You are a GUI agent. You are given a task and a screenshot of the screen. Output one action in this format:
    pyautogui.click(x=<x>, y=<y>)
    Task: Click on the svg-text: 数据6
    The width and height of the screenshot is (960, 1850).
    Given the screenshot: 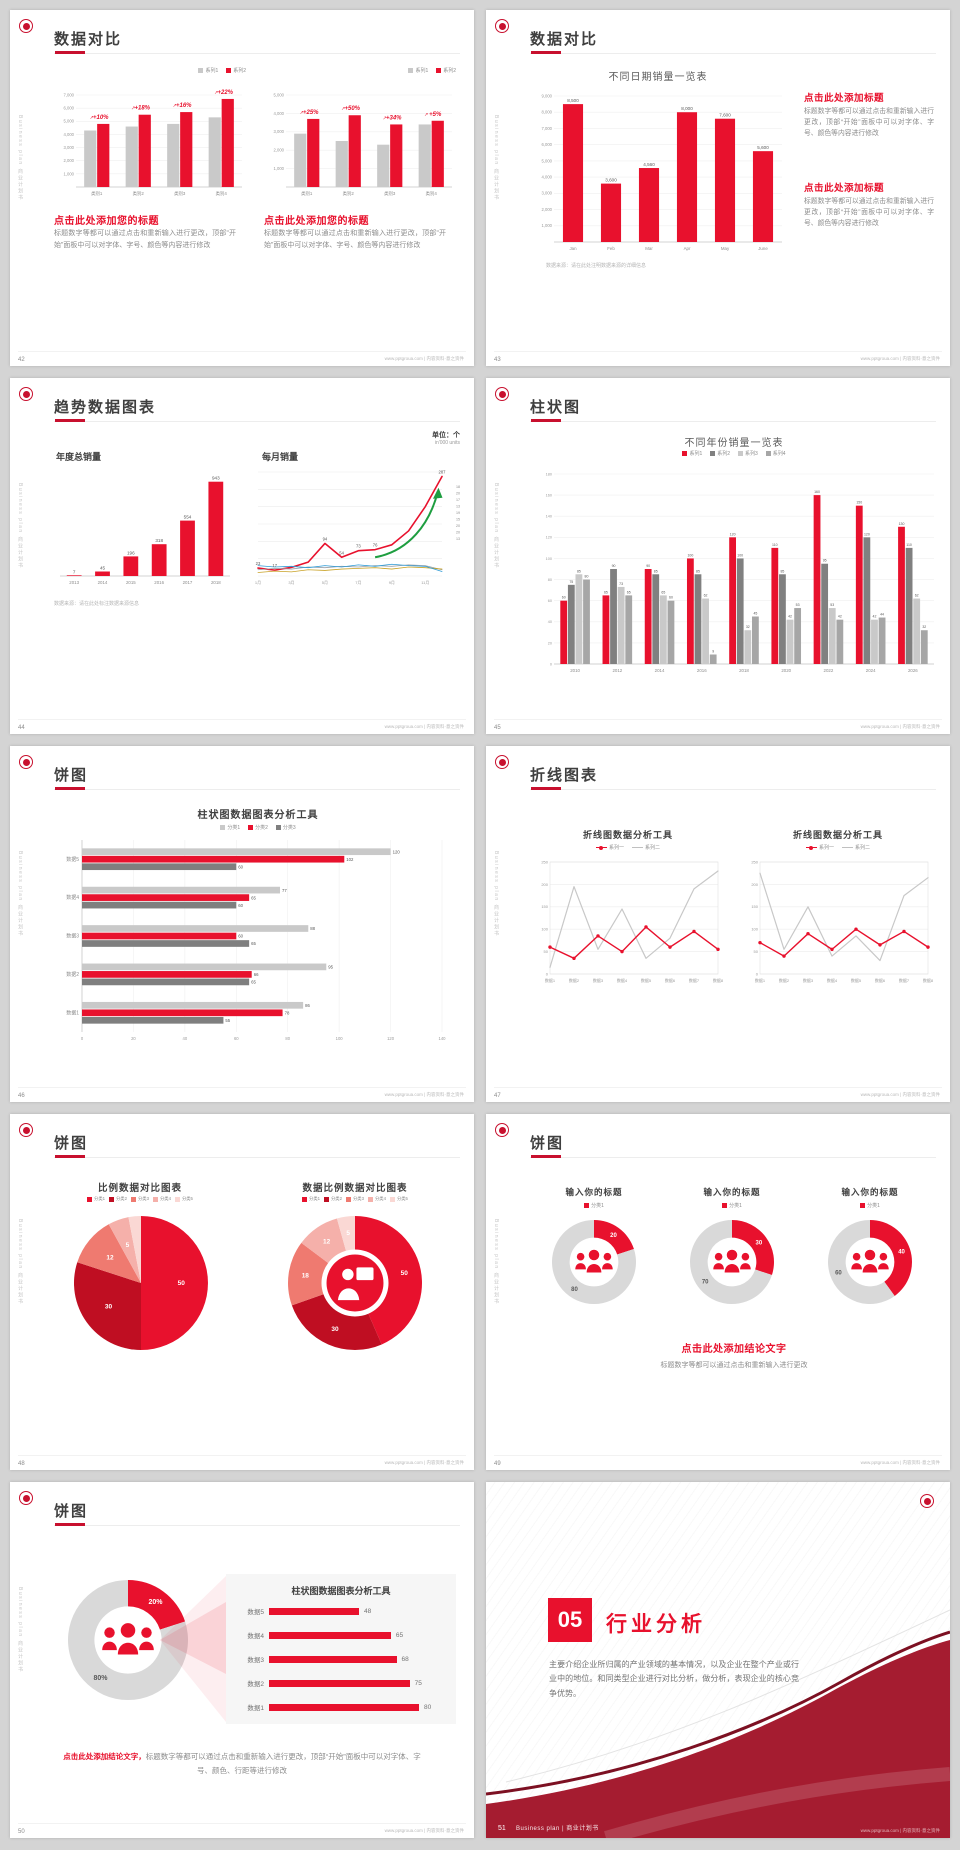 What is the action you would take?
    pyautogui.click(x=670, y=980)
    